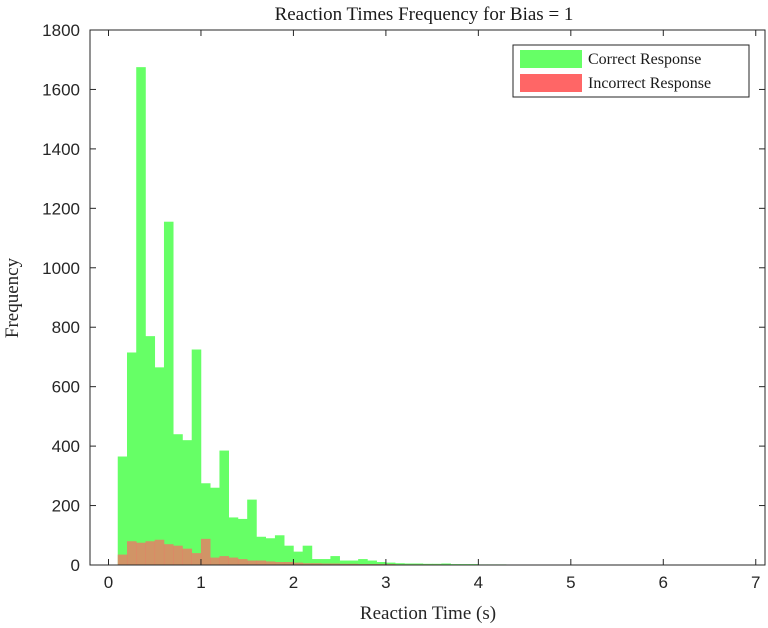 This screenshot has width=768, height=628. What do you see at coordinates (293, 582) in the screenshot?
I see `x-tick-label: 2` at bounding box center [293, 582].